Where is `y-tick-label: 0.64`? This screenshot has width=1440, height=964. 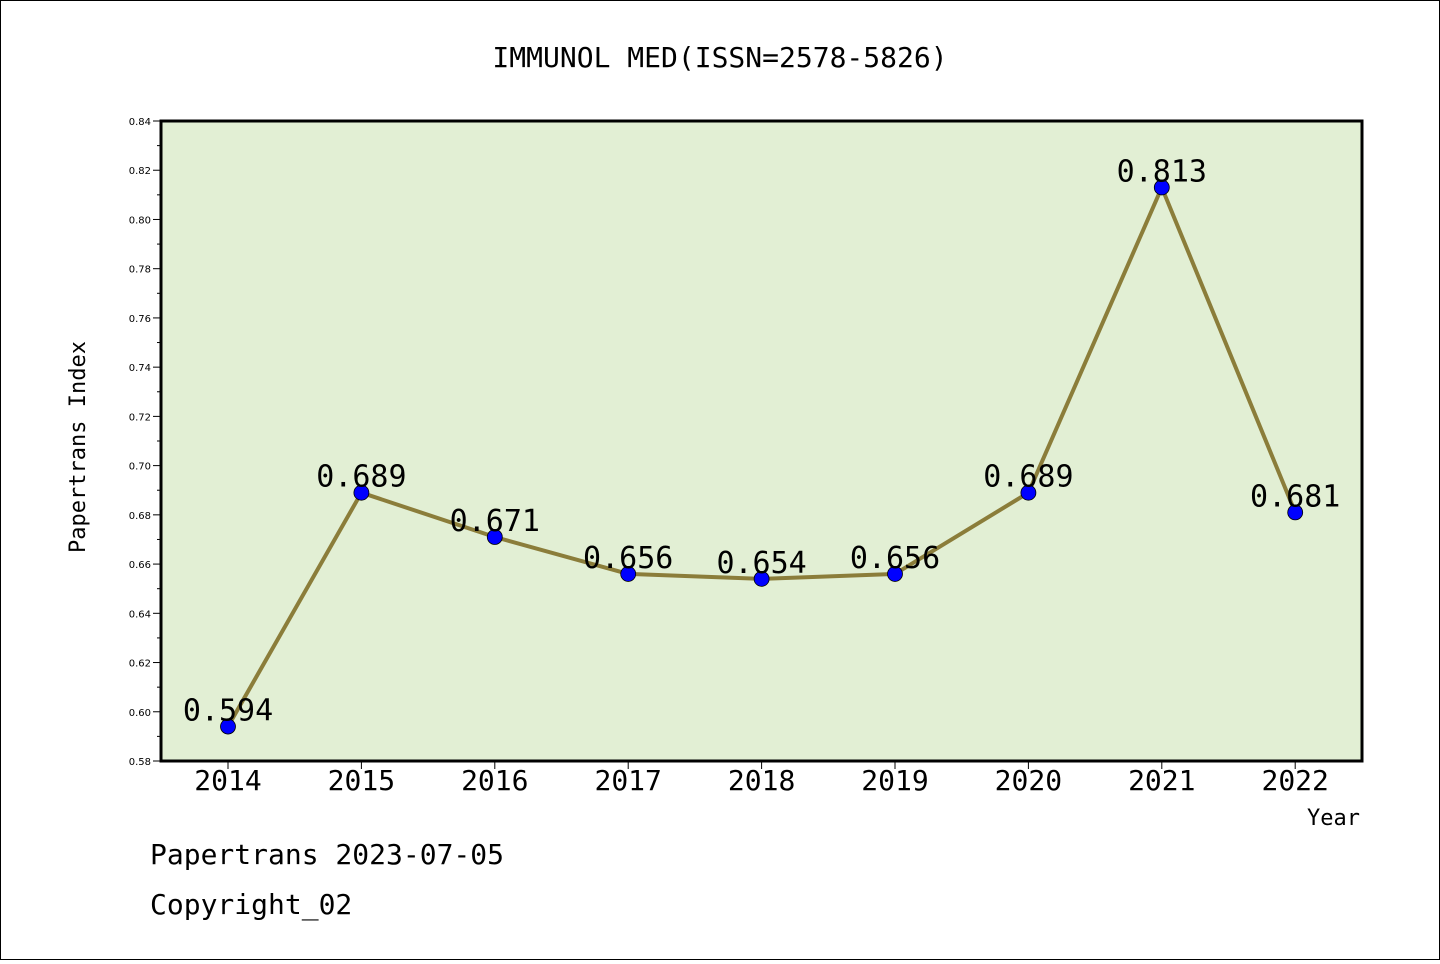 y-tick-label: 0.64 is located at coordinates (140, 614).